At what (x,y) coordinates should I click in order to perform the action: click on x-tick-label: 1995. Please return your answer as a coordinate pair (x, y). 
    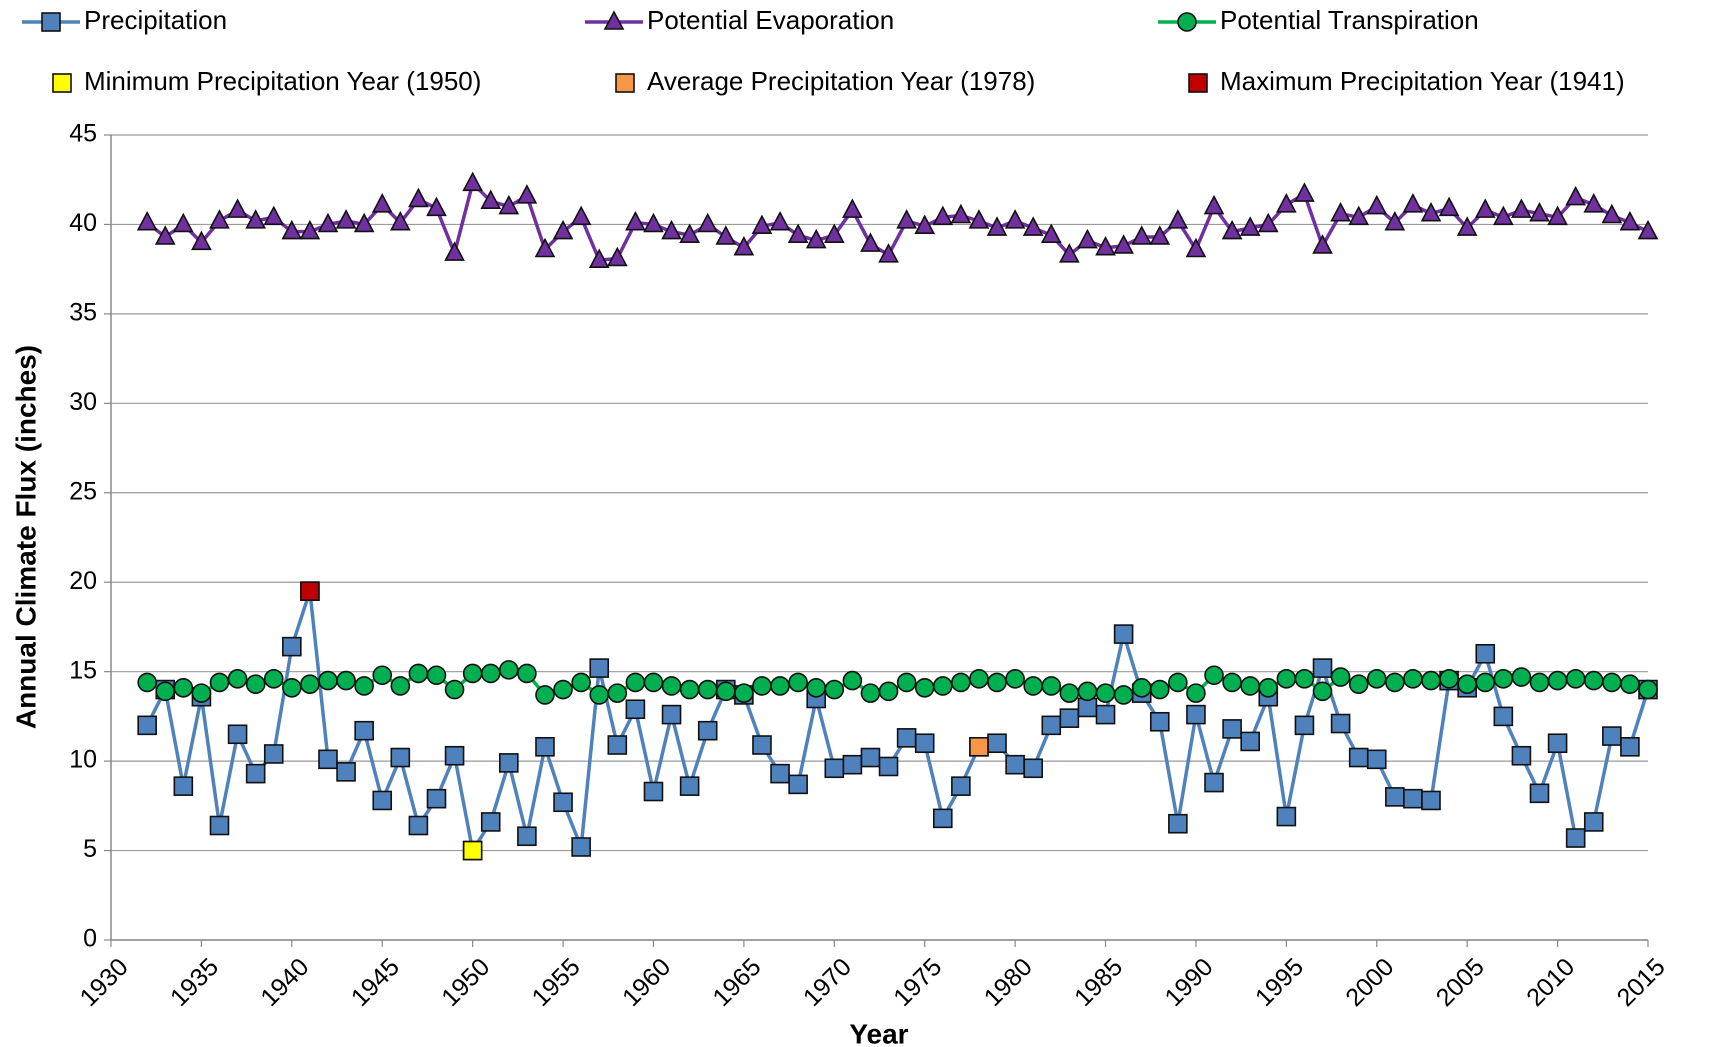
    Looking at the image, I should click on (1279, 982).